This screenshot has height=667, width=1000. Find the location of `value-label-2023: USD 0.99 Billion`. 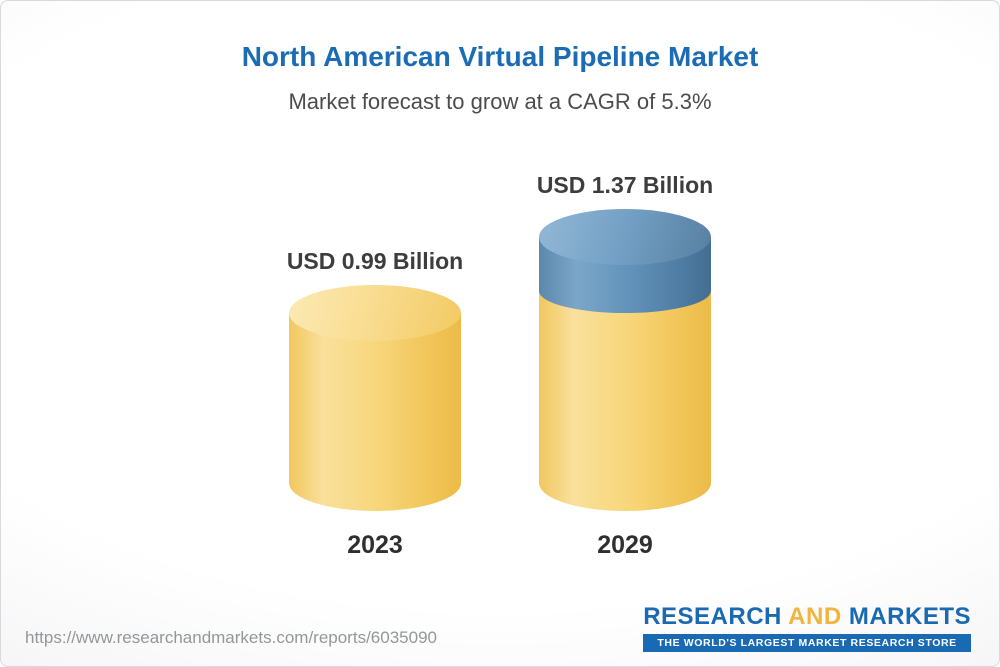

value-label-2023: USD 0.99 Billion is located at coordinates (375, 261).